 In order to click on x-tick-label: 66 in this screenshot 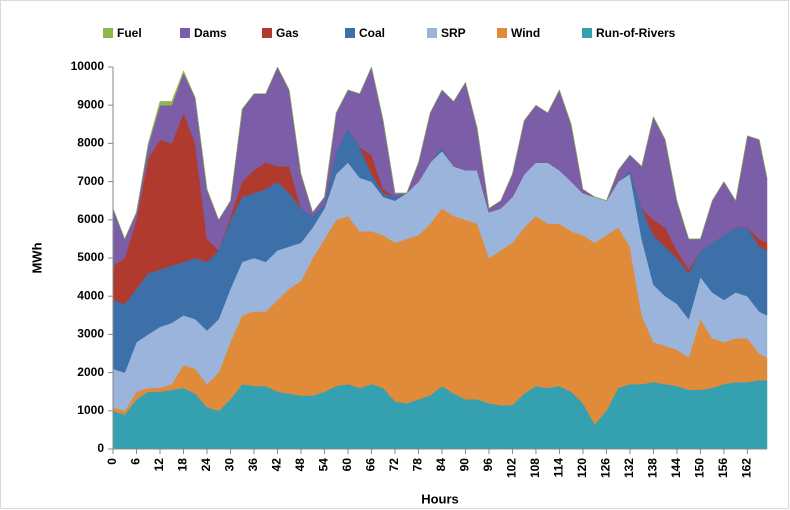, I will do `click(371, 465)`.